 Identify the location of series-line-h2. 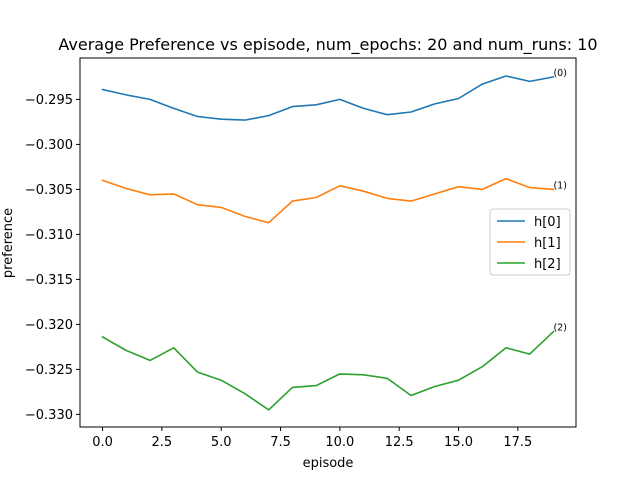
(328, 370).